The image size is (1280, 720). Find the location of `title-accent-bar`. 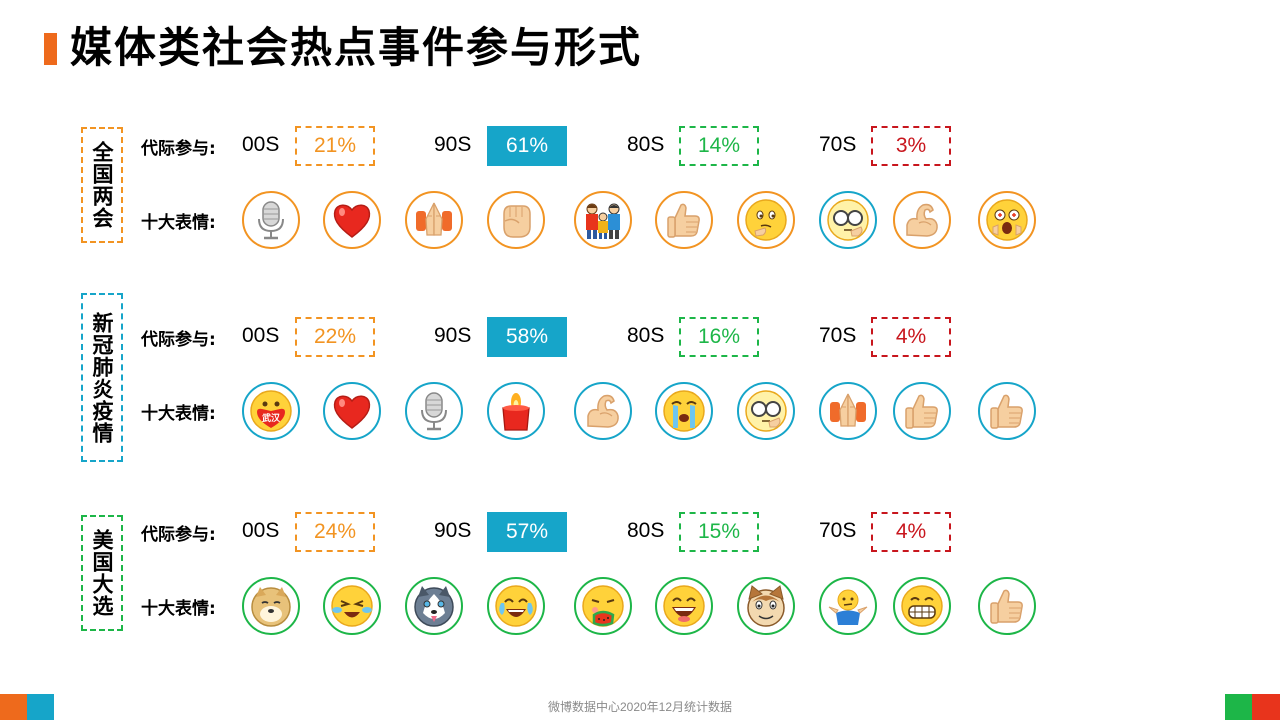

title-accent-bar is located at coordinates (50, 49).